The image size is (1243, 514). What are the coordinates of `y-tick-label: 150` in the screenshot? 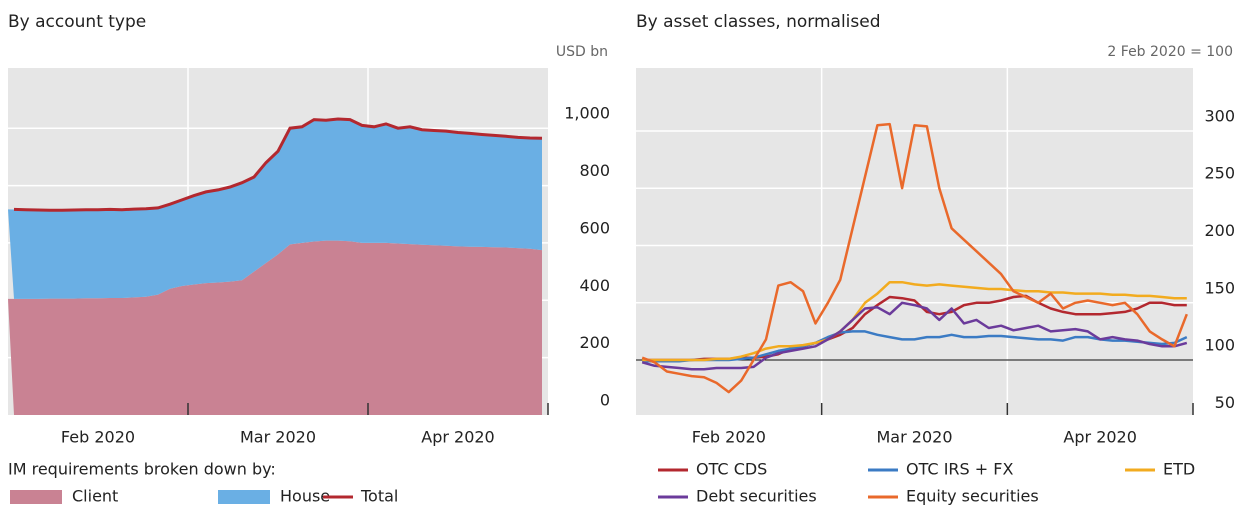 It's located at (1219, 287).